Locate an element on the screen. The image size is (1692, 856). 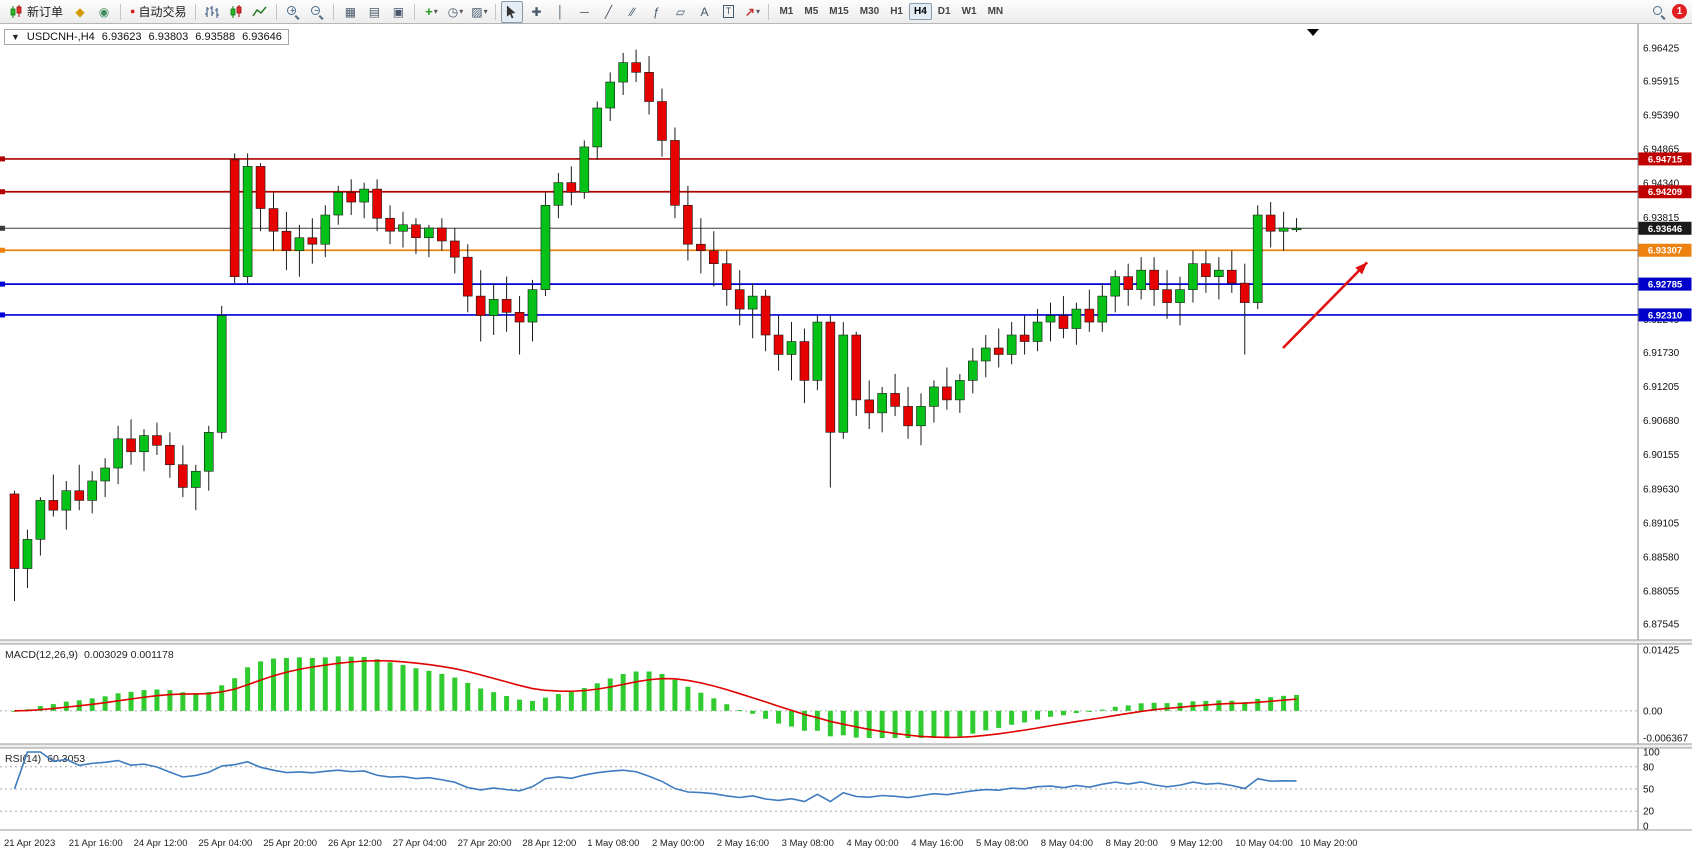
timeframe-H4: H4 is located at coordinates (920, 11).